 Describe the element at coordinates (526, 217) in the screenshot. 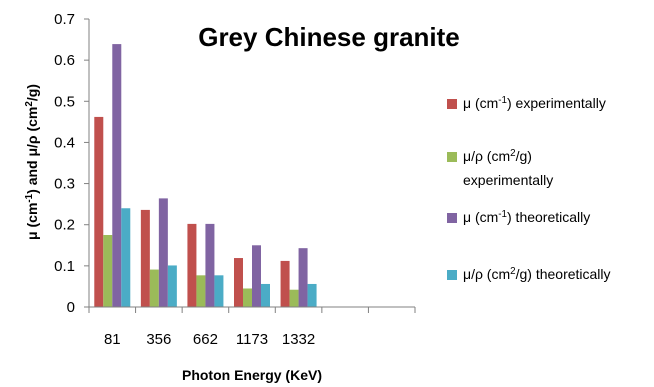

I see `legend-entry: μ (cm-1) theoretically` at that location.